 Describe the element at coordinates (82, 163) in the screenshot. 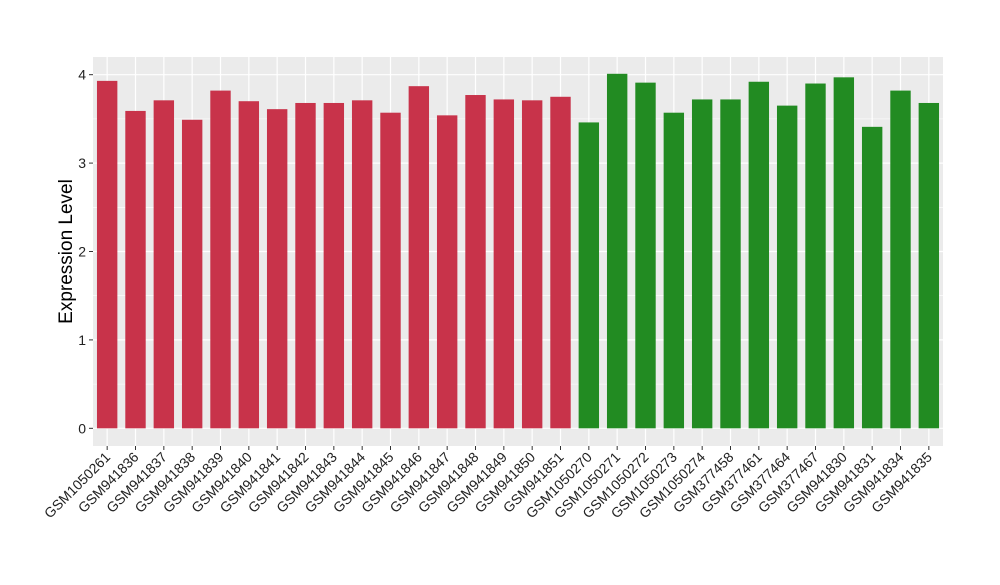

I see `y-tick-label: 3` at that location.